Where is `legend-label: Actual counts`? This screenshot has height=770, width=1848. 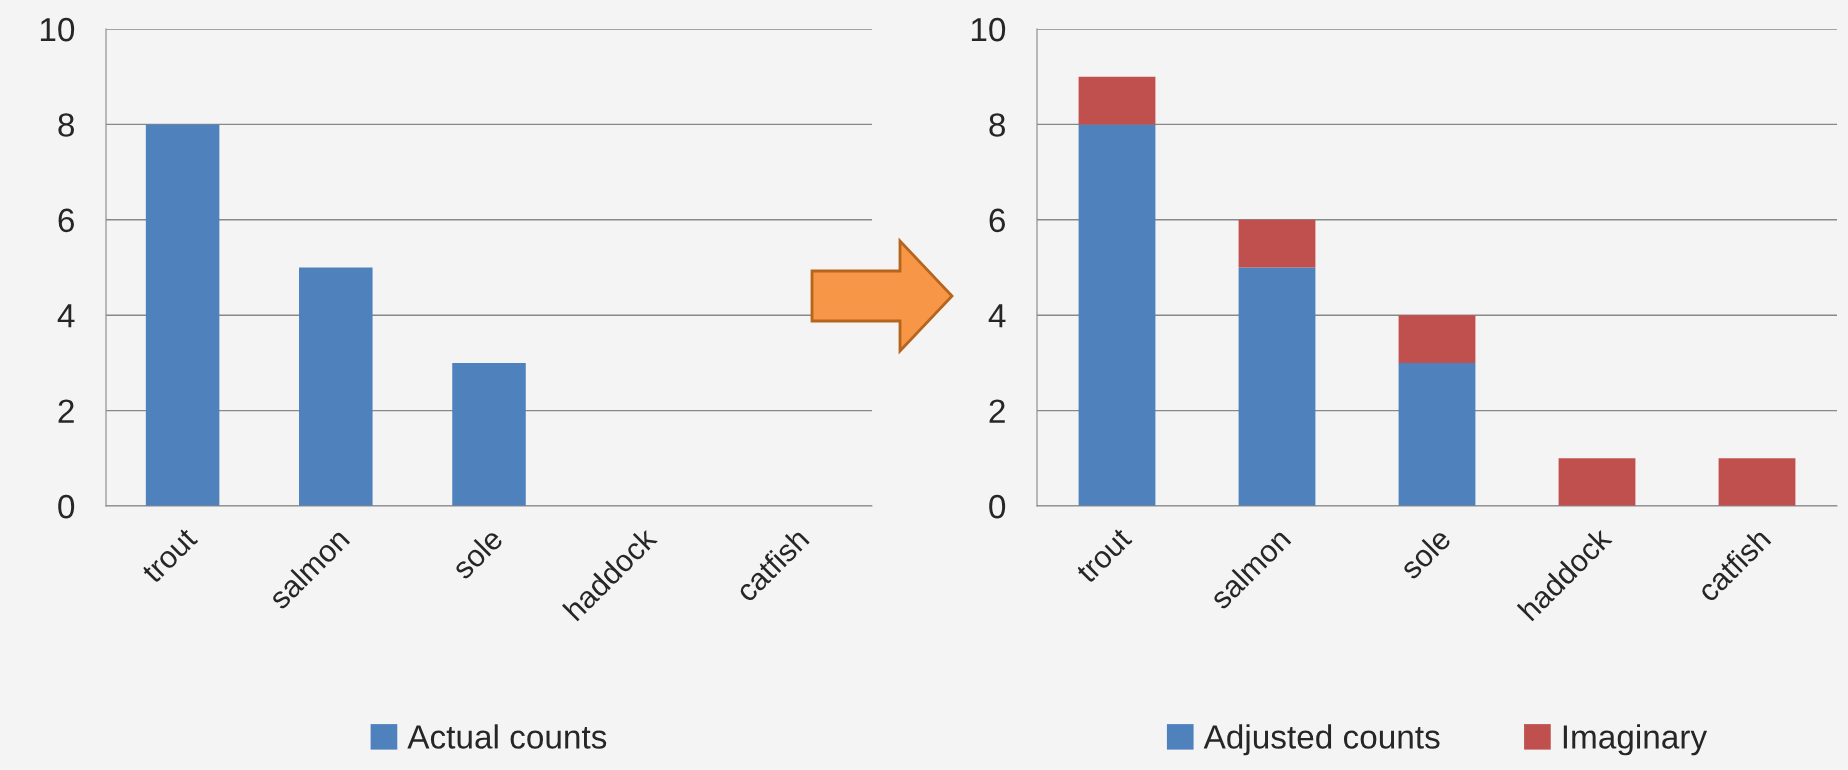
legend-label: Actual counts is located at coordinates (507, 736).